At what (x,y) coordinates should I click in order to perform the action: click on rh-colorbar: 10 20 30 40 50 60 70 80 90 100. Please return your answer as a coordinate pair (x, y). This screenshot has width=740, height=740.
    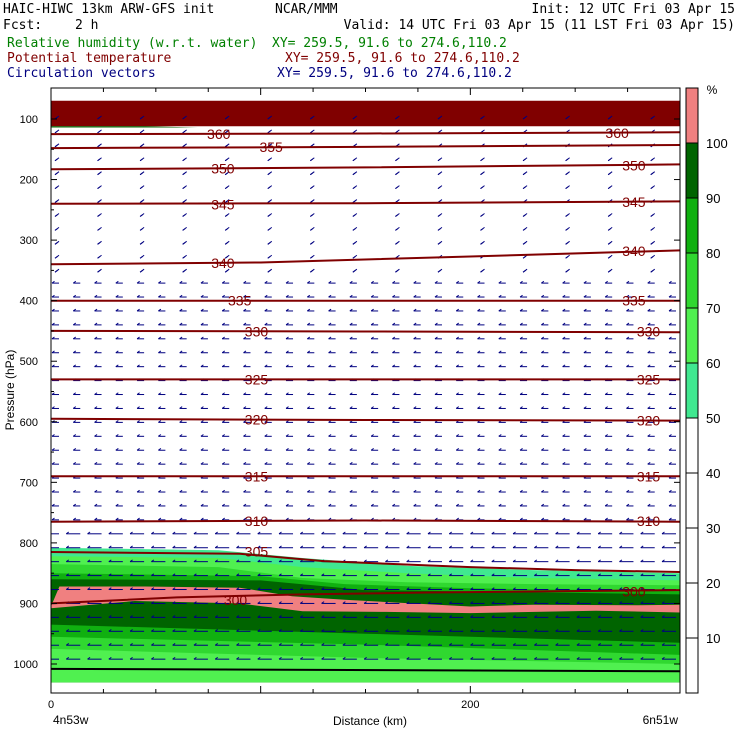
    Looking at the image, I should click on (706, 390).